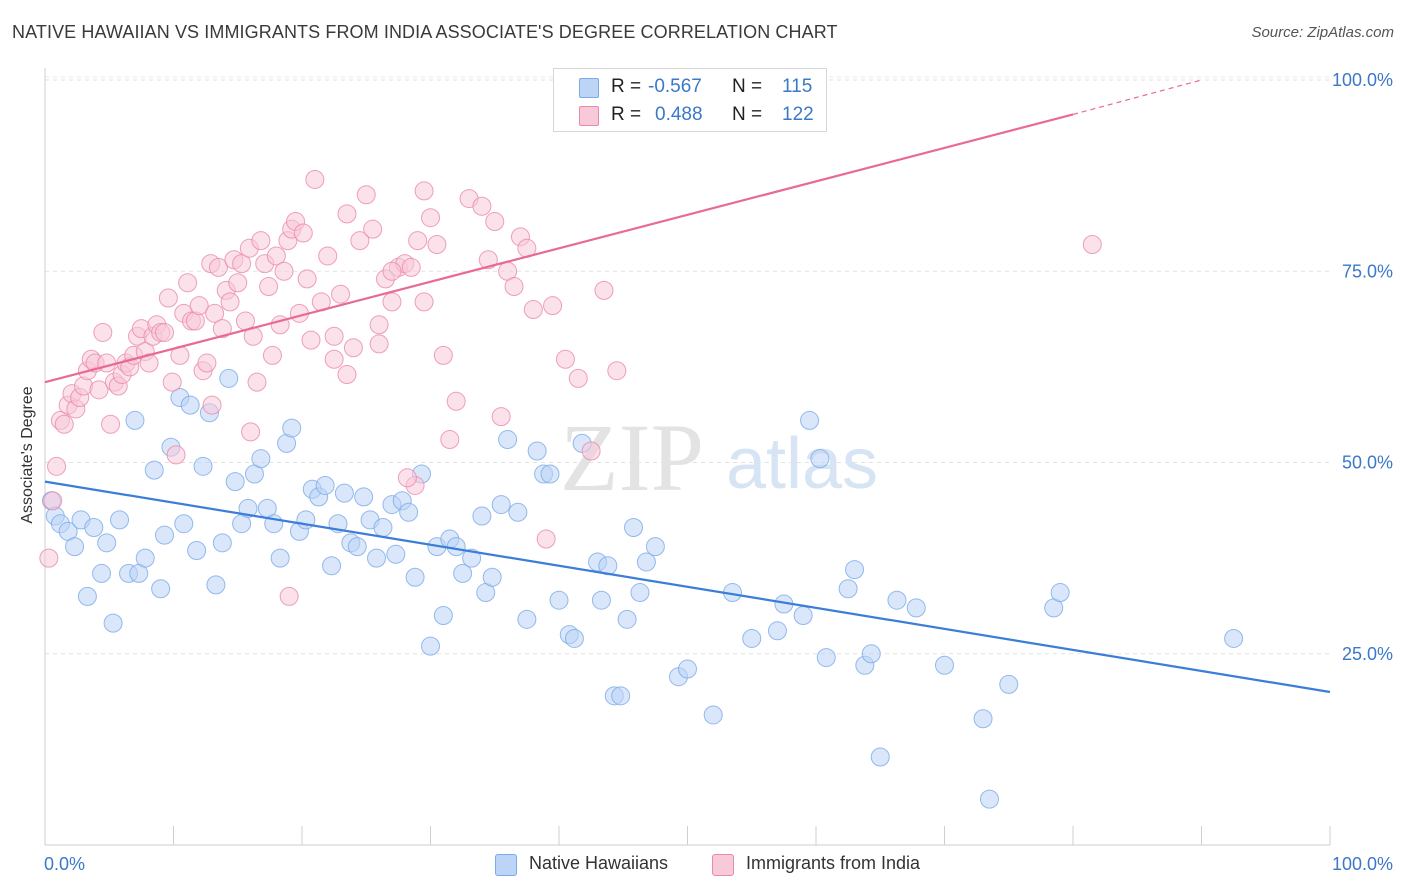 This screenshot has height=892, width=1406. What do you see at coordinates (723, 865) in the screenshot?
I see `bottom-legend-swatch-immigrants-from-india` at bounding box center [723, 865].